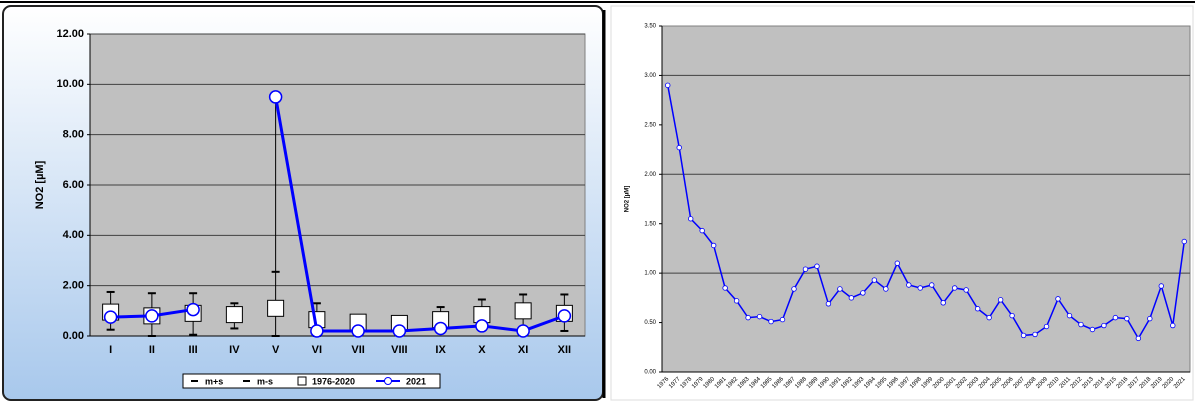 The image size is (1195, 405). What do you see at coordinates (419, 214) in the screenshot?
I see `series-line` at bounding box center [419, 214].